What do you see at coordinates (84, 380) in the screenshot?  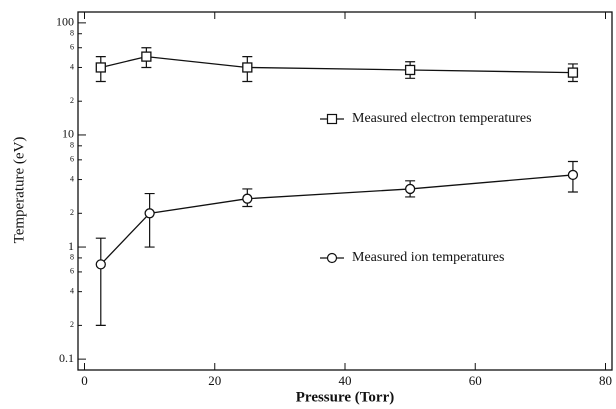 I see `x-tick-label: 0` at bounding box center [84, 380].